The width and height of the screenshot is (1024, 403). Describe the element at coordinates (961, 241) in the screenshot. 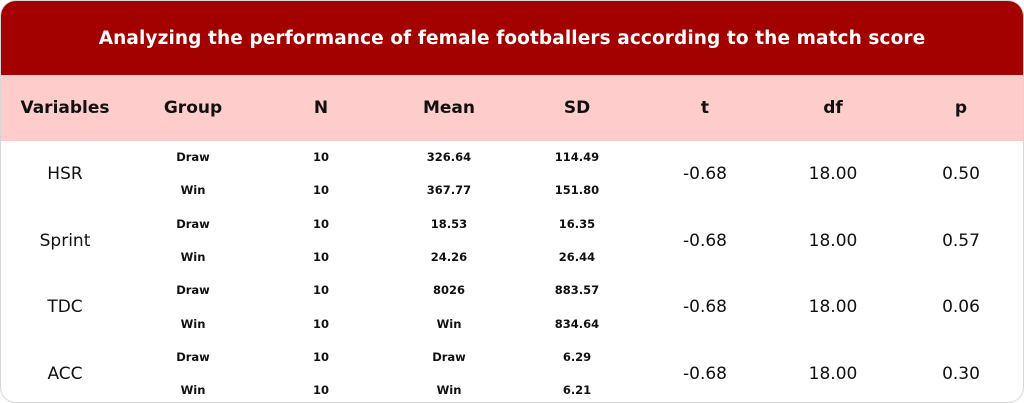

I see `p-cell: 0.57` at that location.